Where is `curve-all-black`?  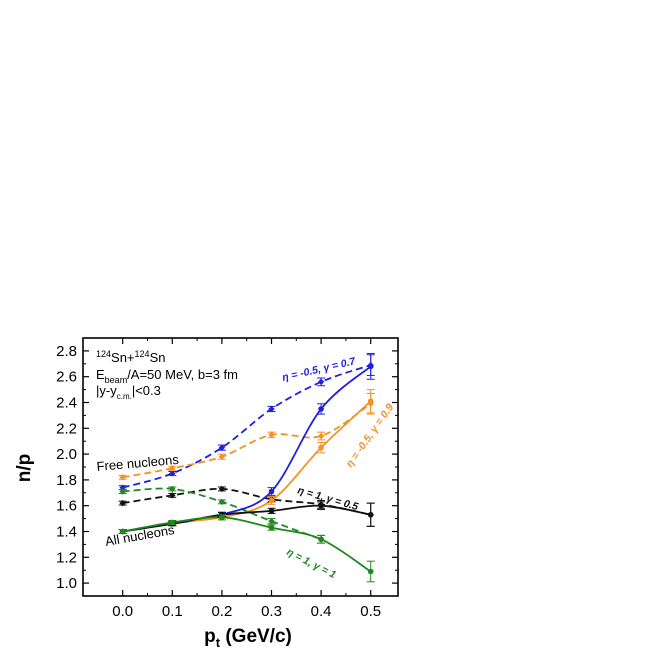 curve-all-black is located at coordinates (246, 518).